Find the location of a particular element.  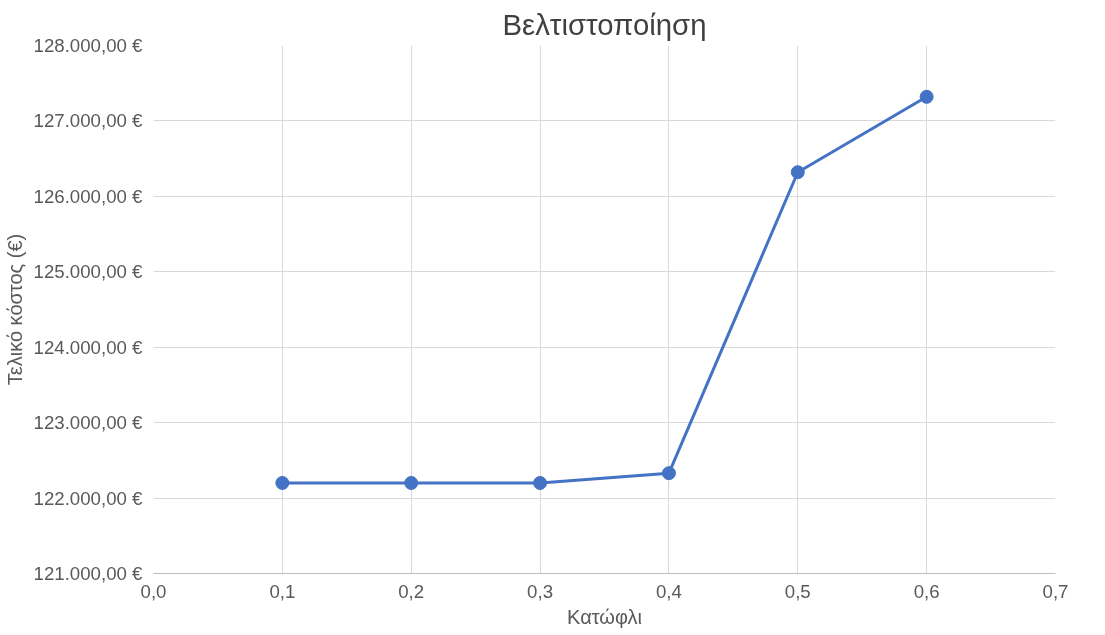

x-axis-title: Κατώφλι is located at coordinates (604, 616).